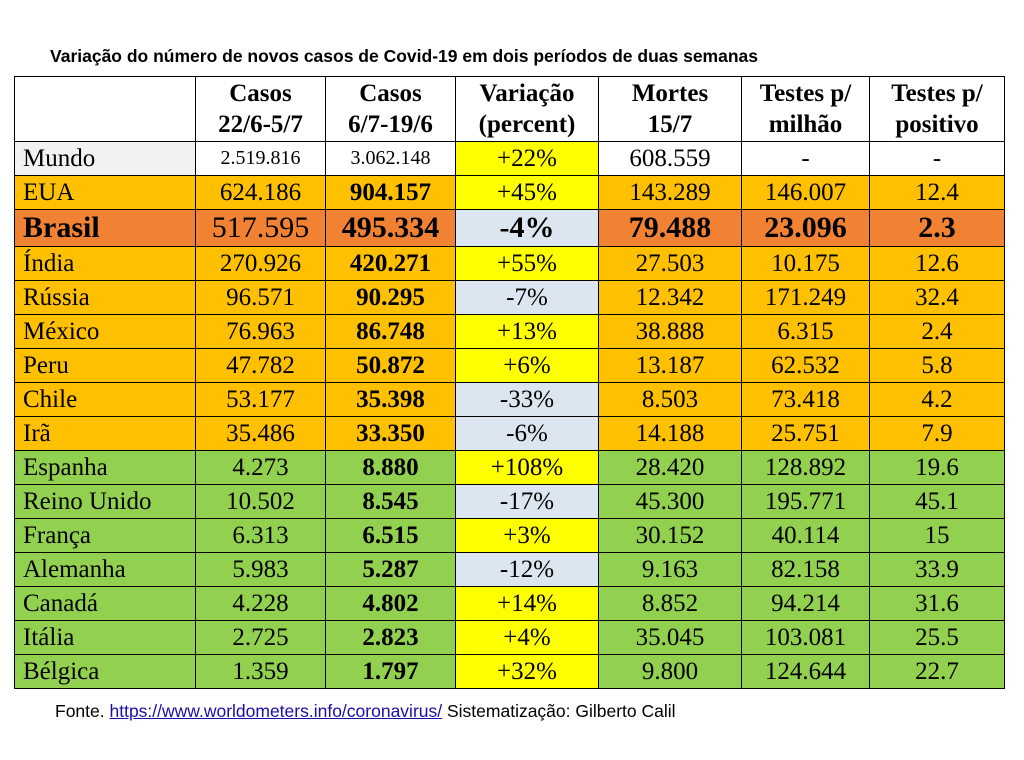  What do you see at coordinates (937, 158) in the screenshot?
I see `cell-testes-positivo: -` at bounding box center [937, 158].